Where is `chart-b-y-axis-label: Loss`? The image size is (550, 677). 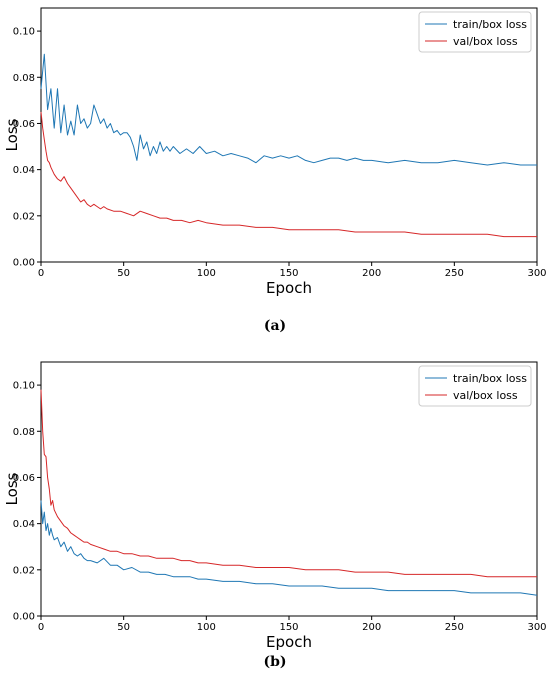
chart-b-y-axis-label: Loss is located at coordinates (12, 488).